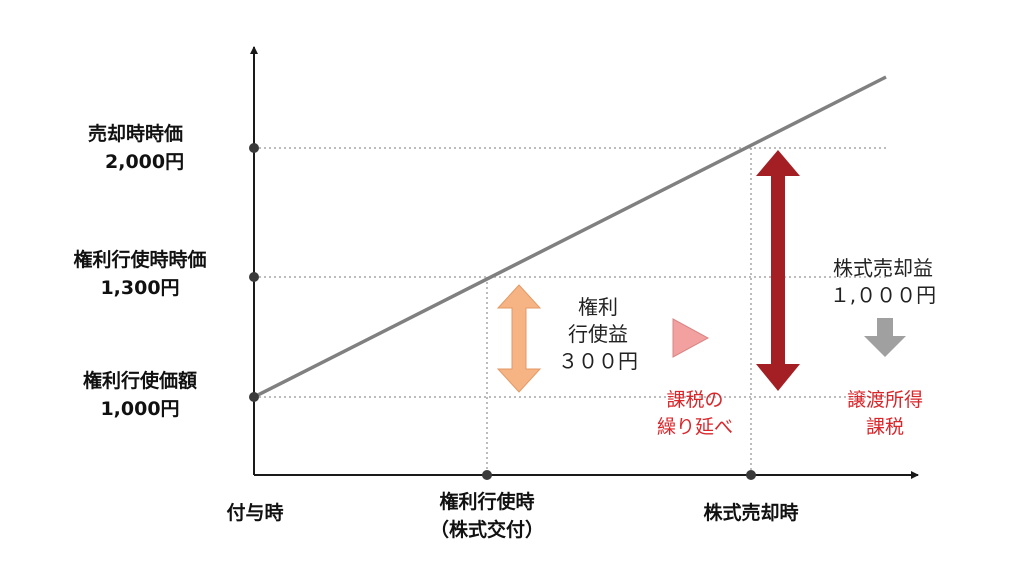  Describe the element at coordinates (751, 475) in the screenshot. I see `x-axis-dot-sale` at that location.